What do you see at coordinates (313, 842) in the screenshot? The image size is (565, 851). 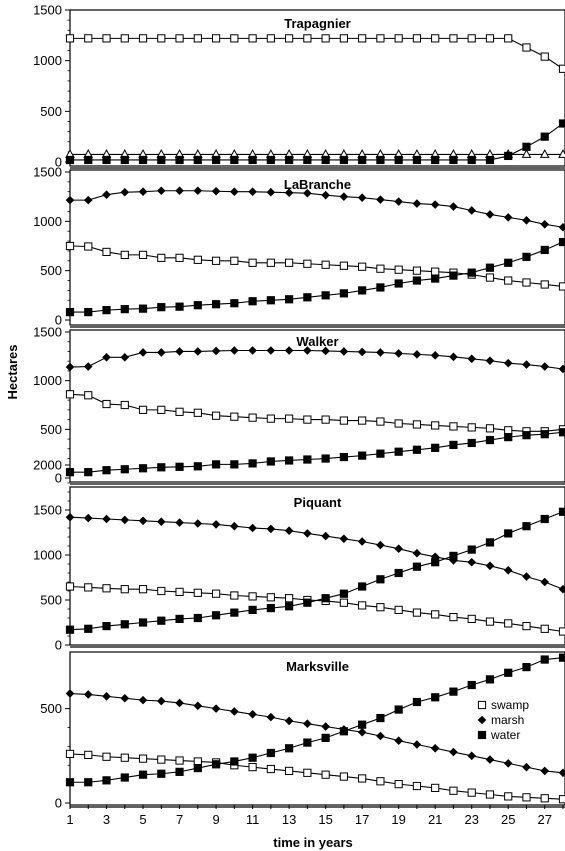 I see `x-axis-title: time in years` at bounding box center [313, 842].